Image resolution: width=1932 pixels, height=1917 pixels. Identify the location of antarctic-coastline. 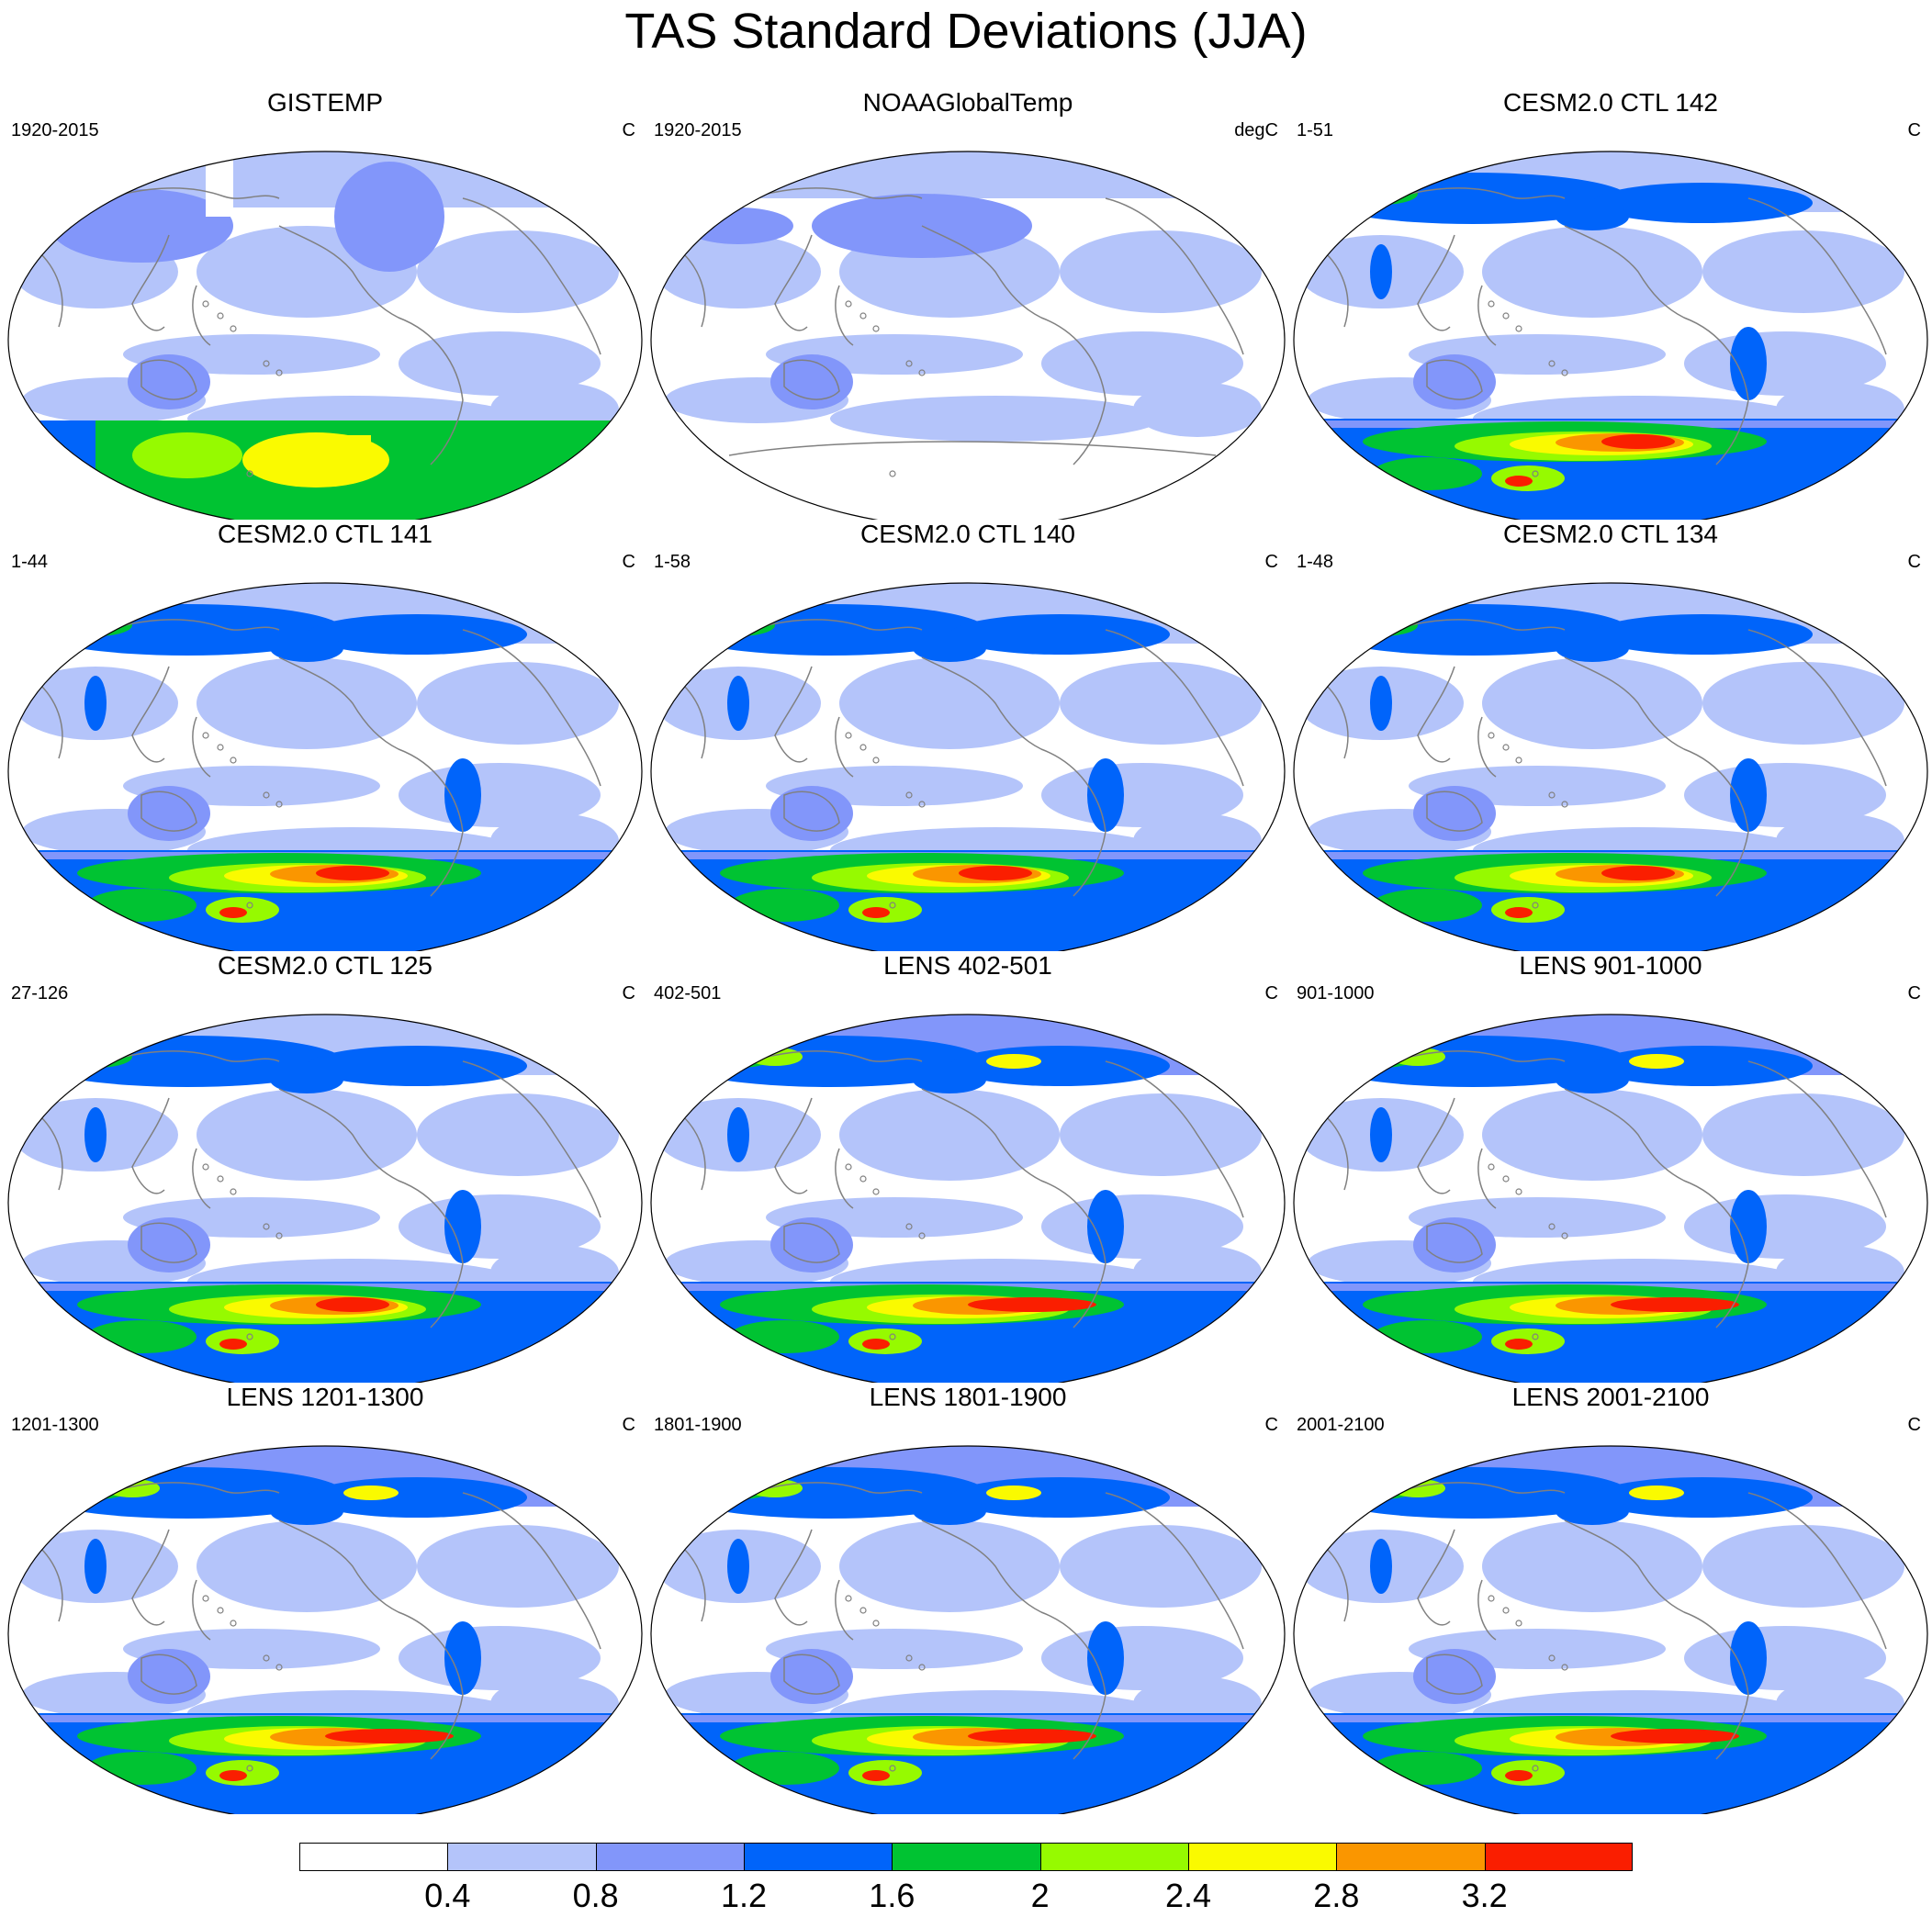
(972, 448).